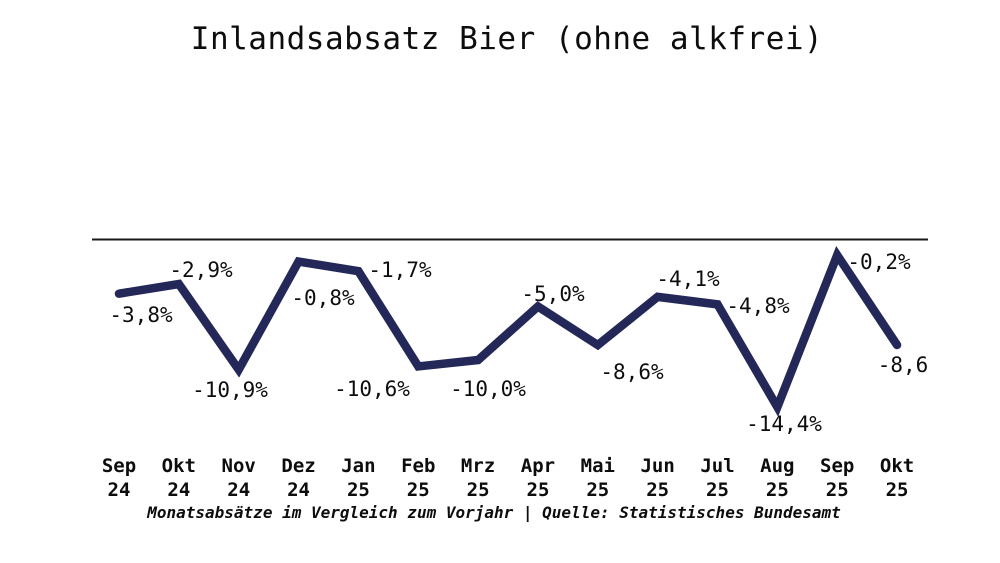 The image size is (1000, 563). I want to click on data-point-label: -10,6%, so click(372, 389).